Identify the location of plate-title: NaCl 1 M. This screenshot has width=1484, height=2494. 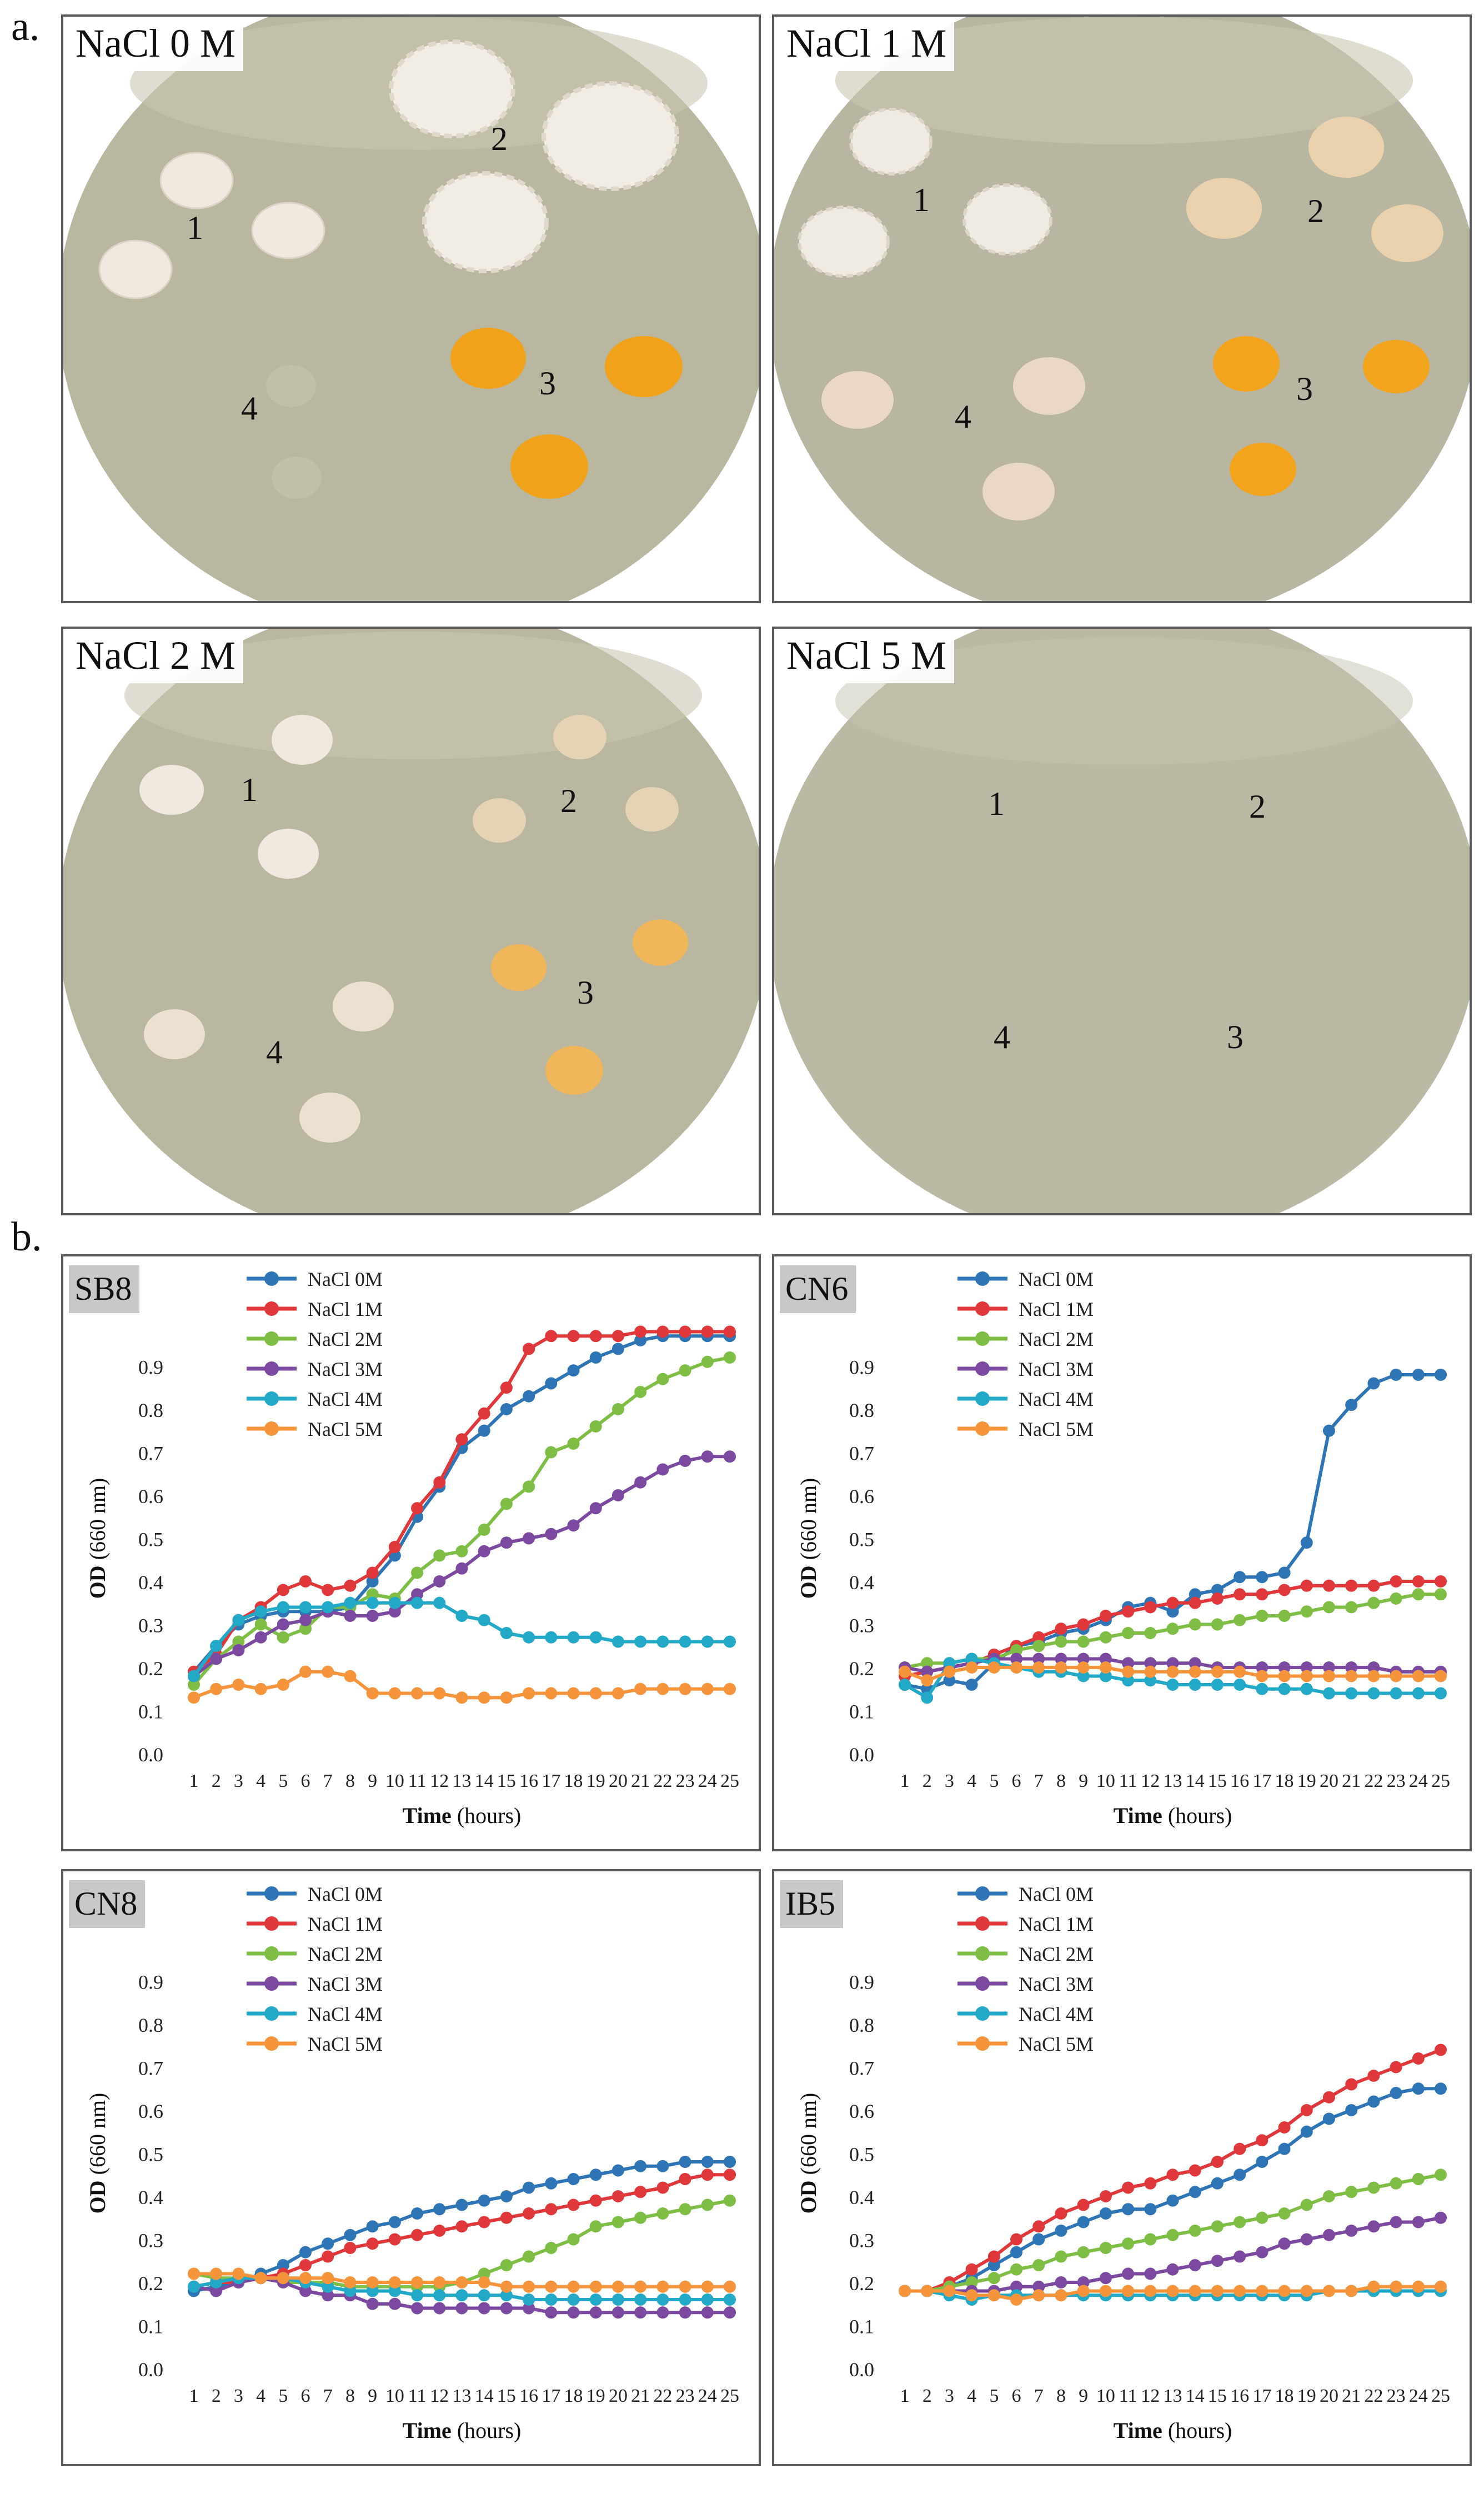
(868, 44).